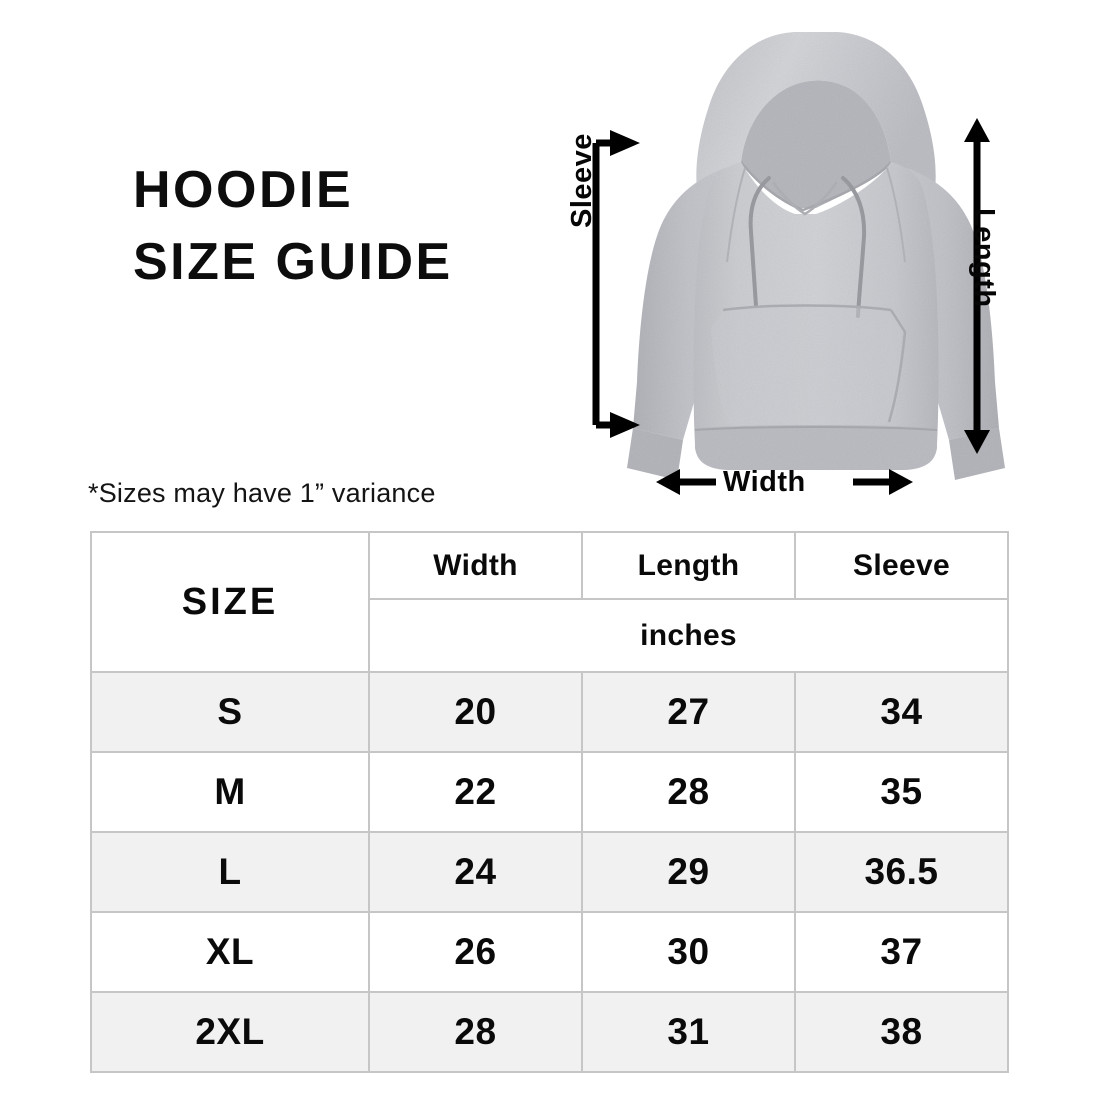 The width and height of the screenshot is (1100, 1100). What do you see at coordinates (897, 366) in the screenshot?
I see `hoodie-pocket-seam-right` at bounding box center [897, 366].